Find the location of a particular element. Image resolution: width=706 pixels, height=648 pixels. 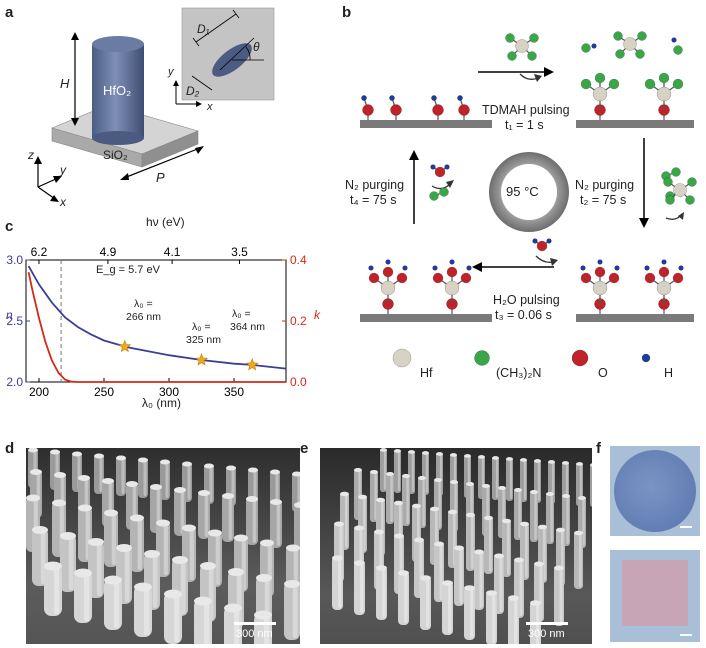

marker-364-label2: 364 nm is located at coordinates (248, 327).